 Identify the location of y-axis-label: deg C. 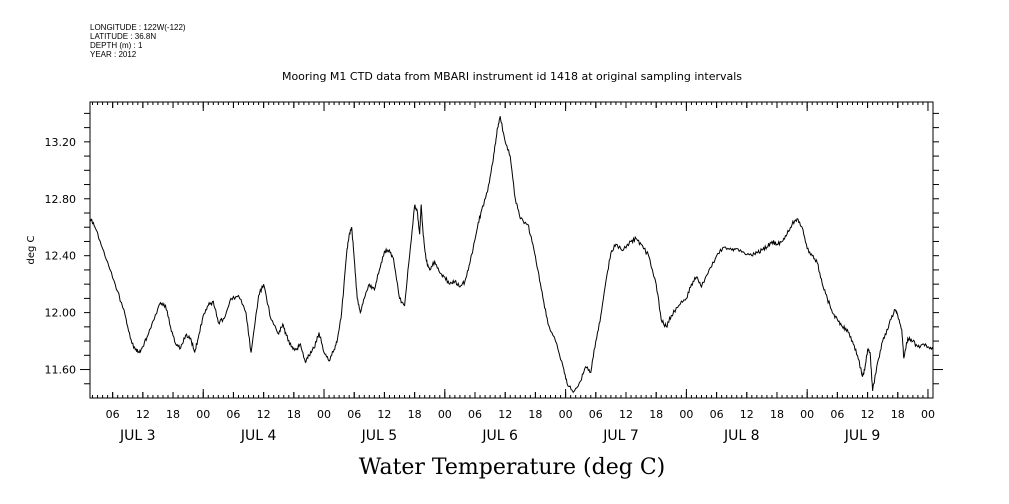
(31, 249).